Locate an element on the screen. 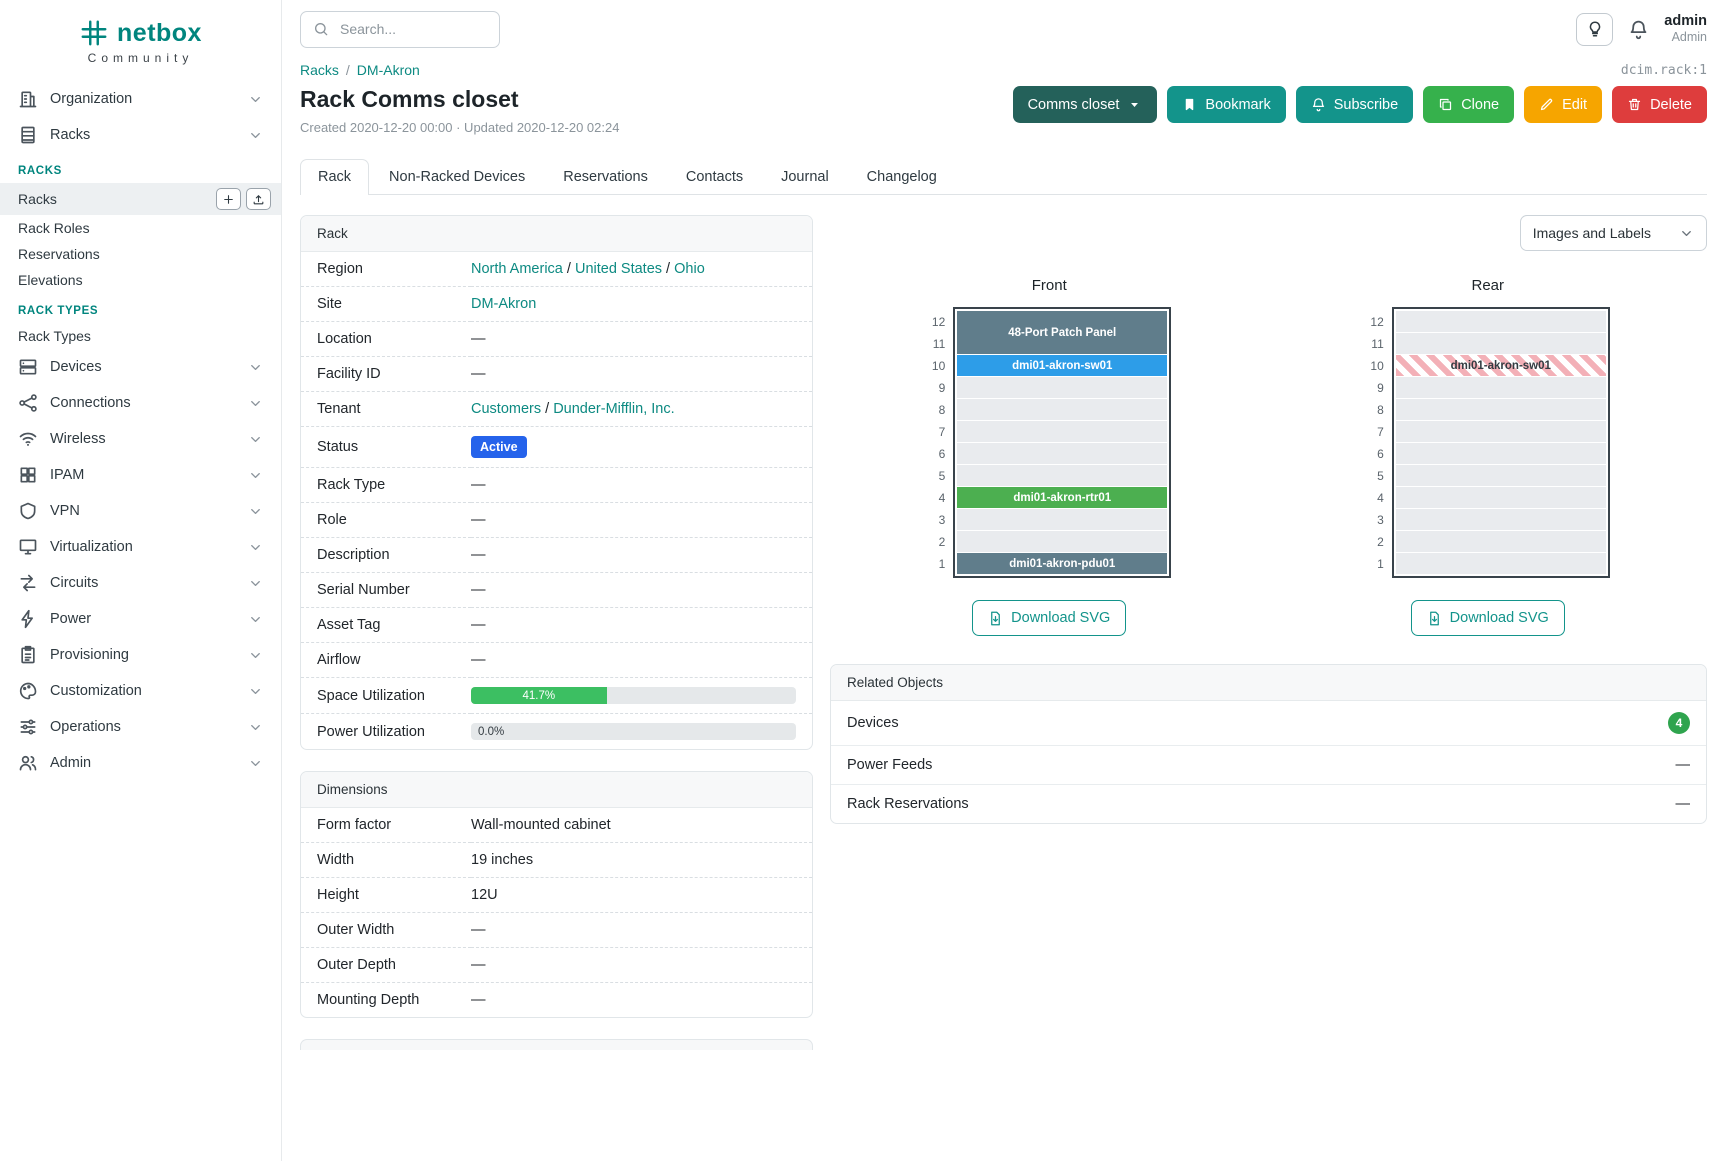 The height and width of the screenshot is (1161, 1733). sidebar-group-item: Virtualization is located at coordinates (140, 547).